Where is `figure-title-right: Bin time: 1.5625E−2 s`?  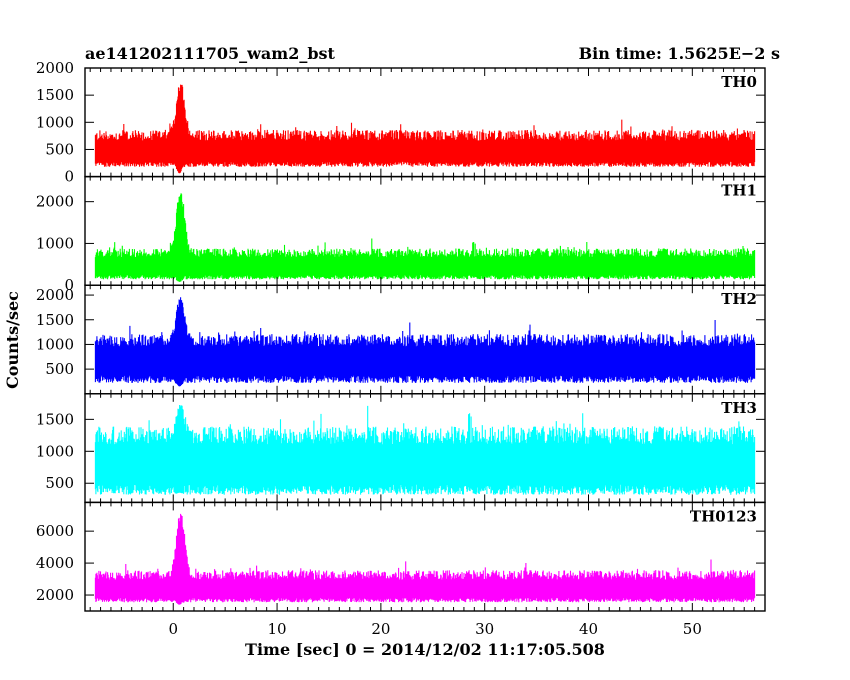
figure-title-right: Bin time: 1.5625E−2 s is located at coordinates (679, 53).